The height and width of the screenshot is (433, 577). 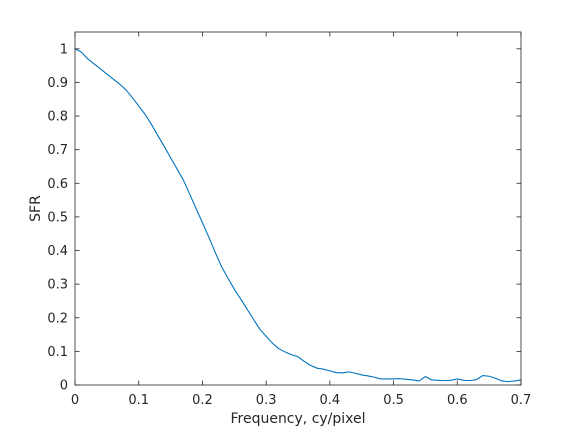 What do you see at coordinates (57, 285) in the screenshot?
I see `y-tick-label: 0.3` at bounding box center [57, 285].